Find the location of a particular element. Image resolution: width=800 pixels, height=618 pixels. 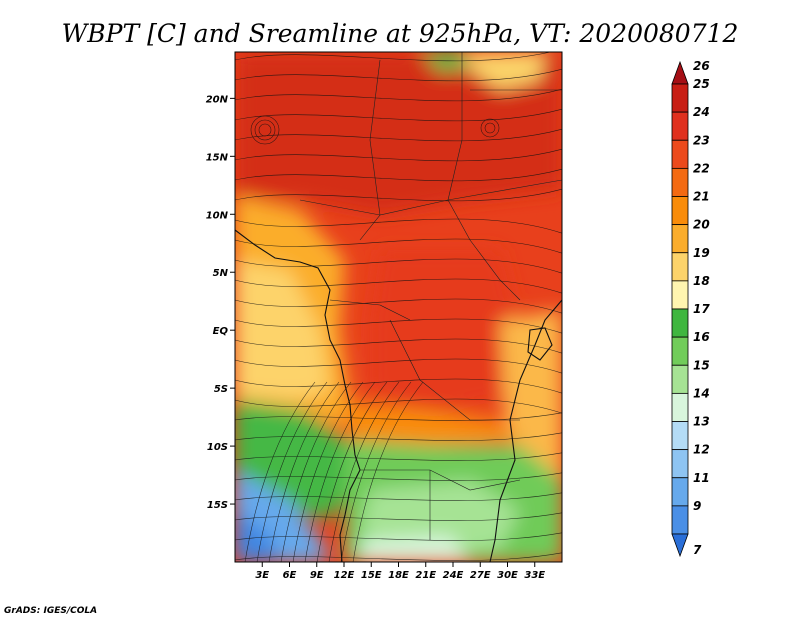

y-axis: 20N 15N 10N 5N EQ 5S 10S 15S is located at coordinates (220, 302).